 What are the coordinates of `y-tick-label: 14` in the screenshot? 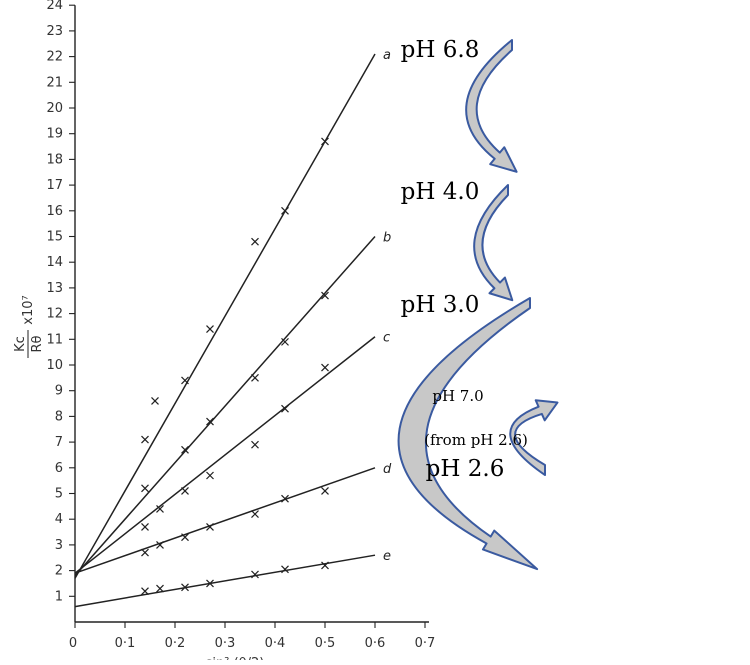 It's located at (54, 262).